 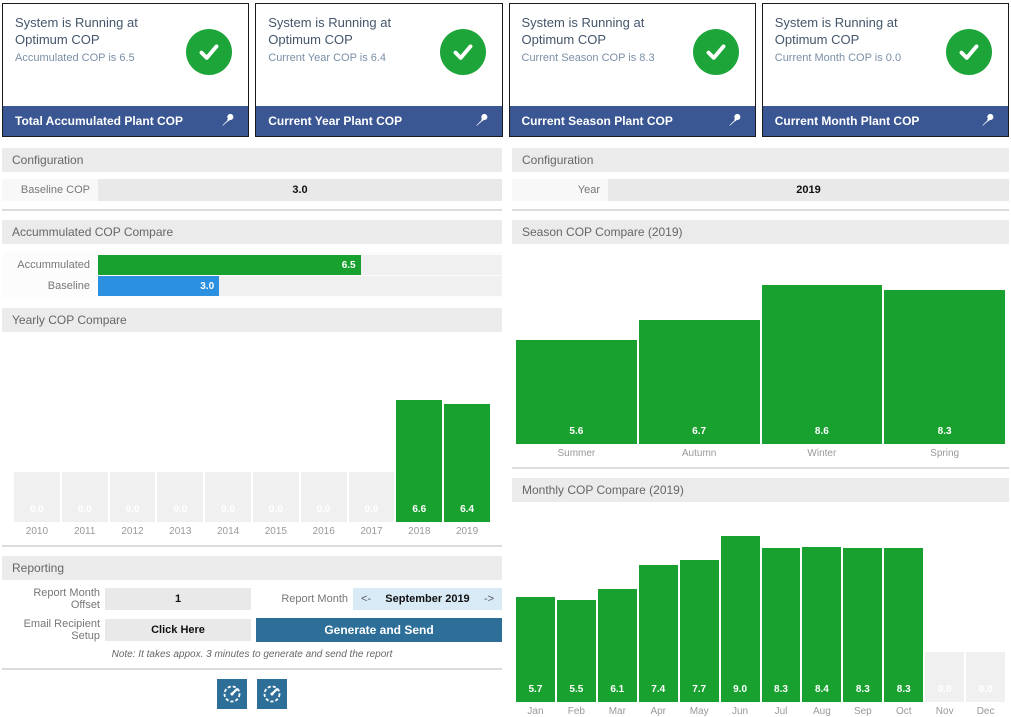 I want to click on bar-value-Jul: 8.3, so click(x=781, y=689).